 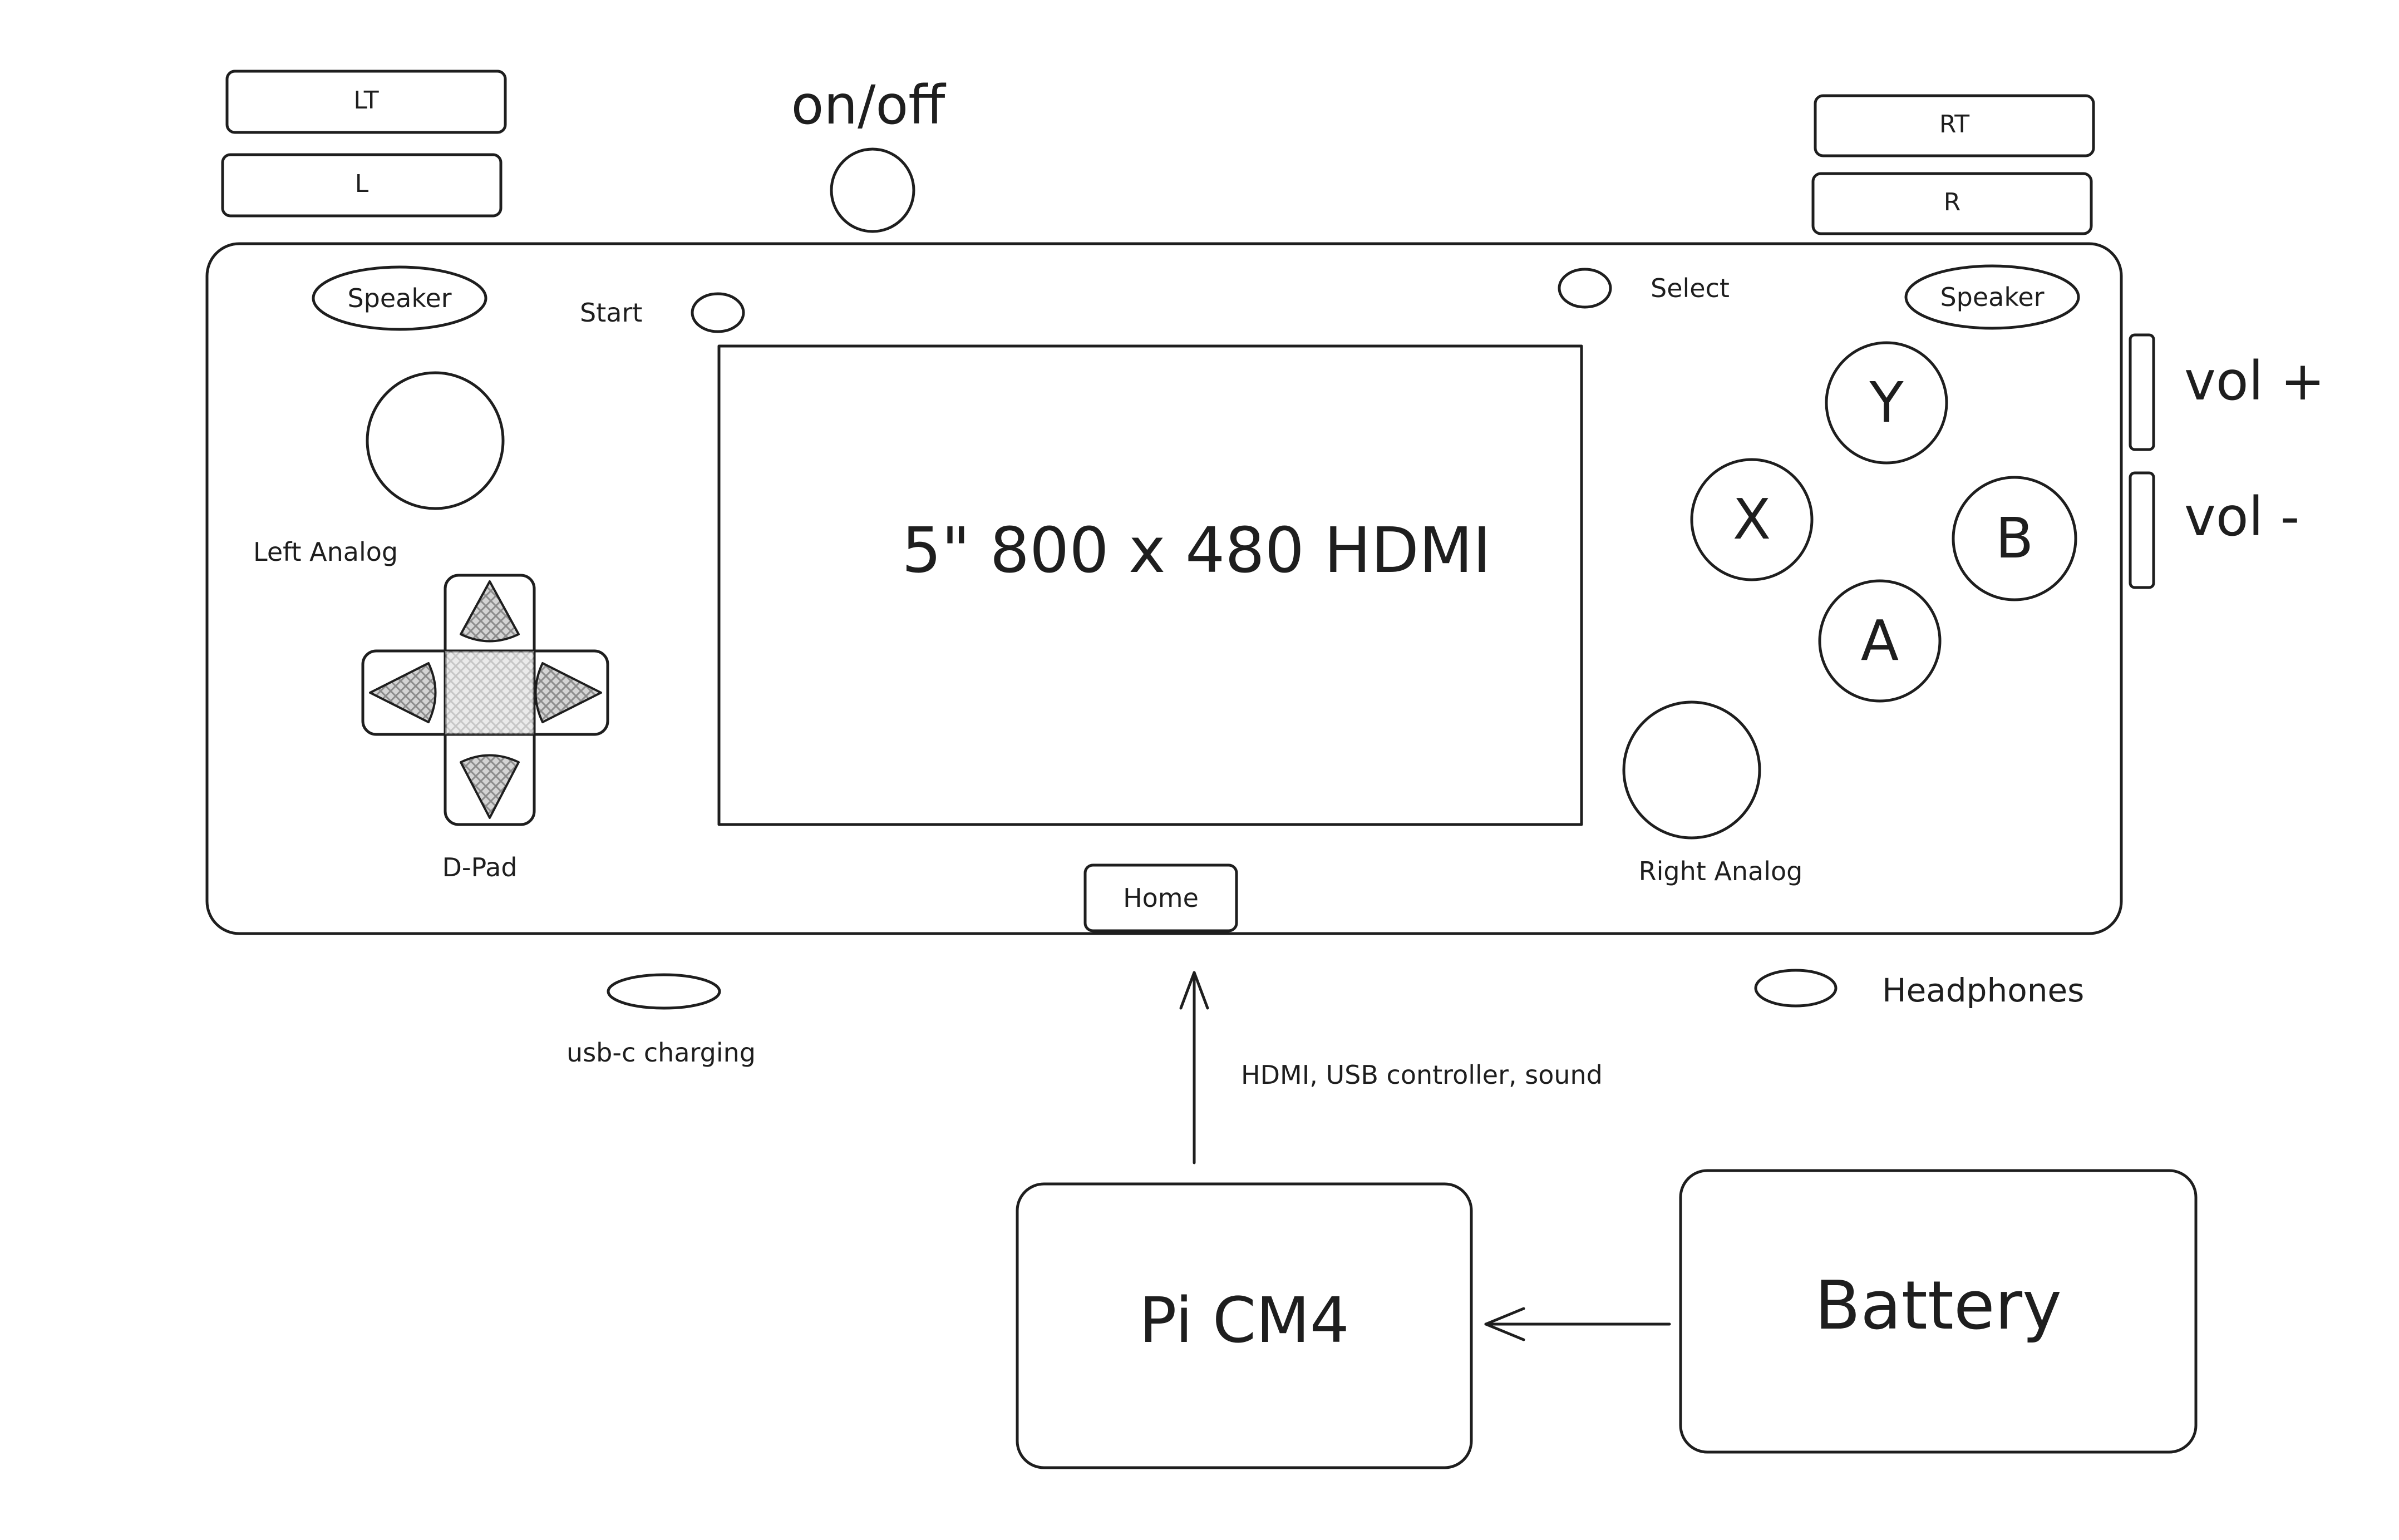 I want to click on speaker-left-label: Speaker, so click(x=399, y=298).